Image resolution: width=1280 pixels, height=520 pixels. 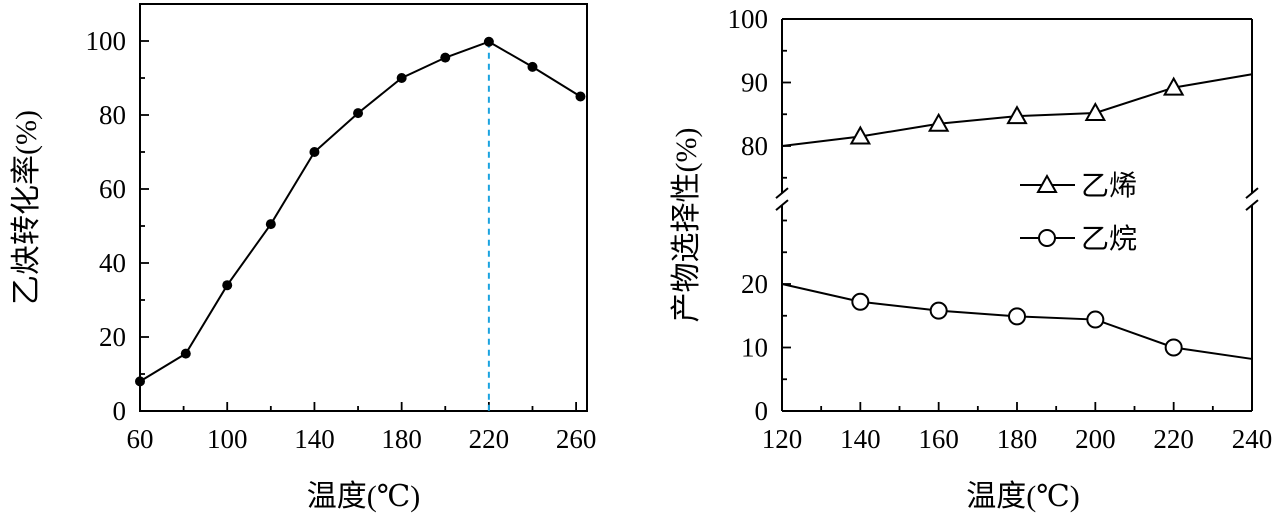 What do you see at coordinates (1173, 439) in the screenshot?
I see `right-x-tick-label: 220` at bounding box center [1173, 439].